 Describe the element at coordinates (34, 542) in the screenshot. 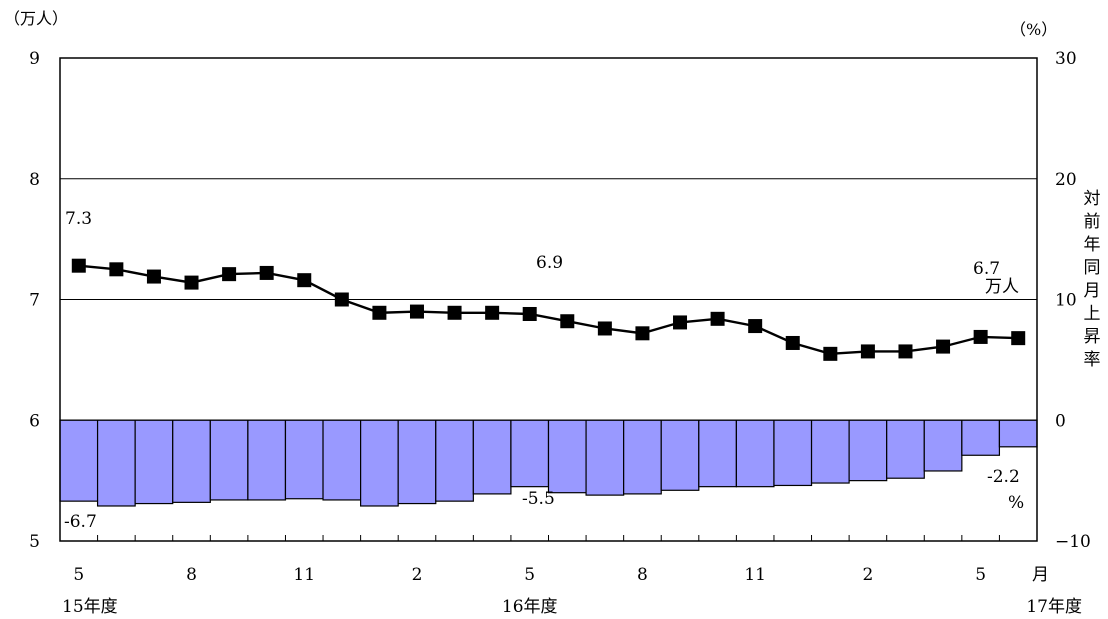

I see `left-tick-label-5: 5` at that location.